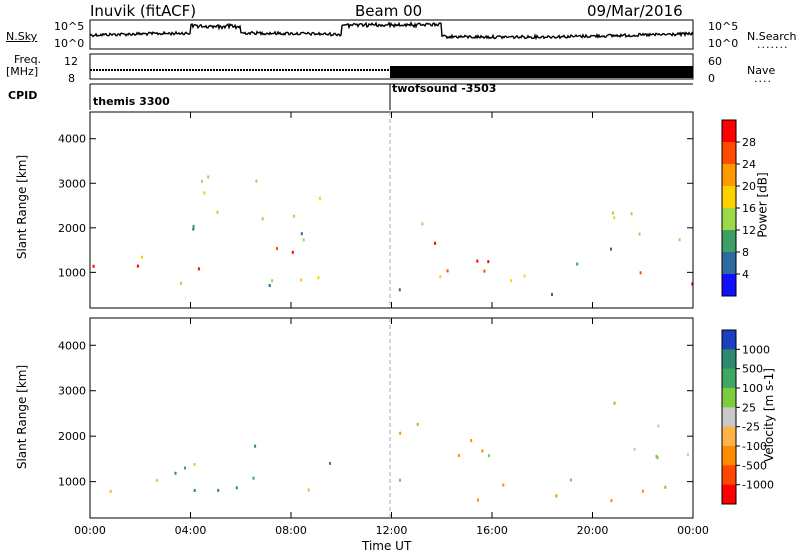 The width and height of the screenshot is (800, 554). What do you see at coordinates (729, 417) in the screenshot?
I see `colorbar-frame` at bounding box center [729, 417].